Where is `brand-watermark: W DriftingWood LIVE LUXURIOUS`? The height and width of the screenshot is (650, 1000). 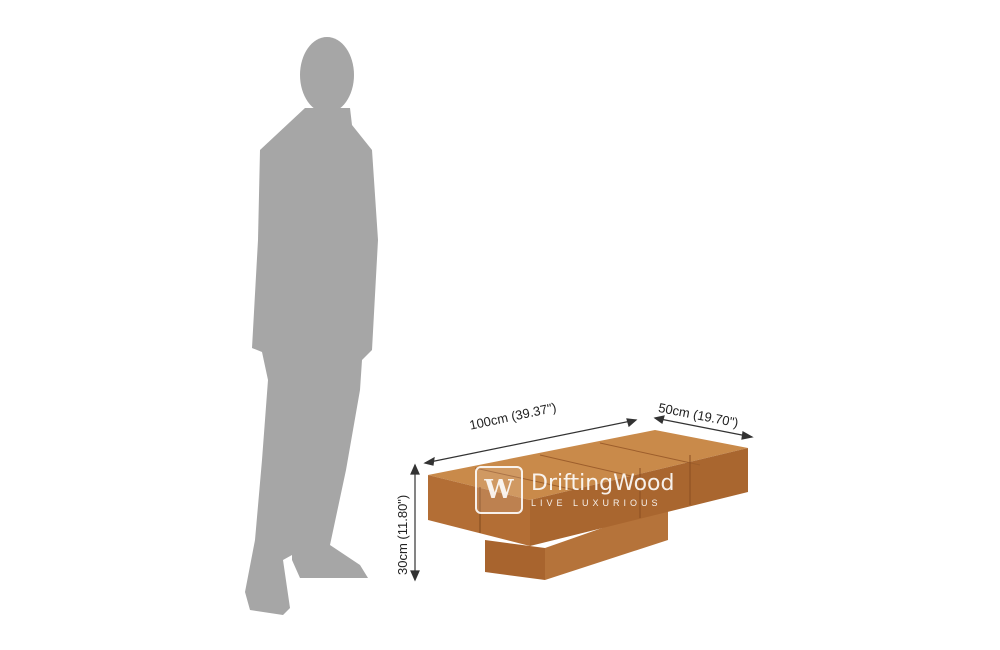
brand-watermark: W DriftingWood LIVE LUXURIOUS is located at coordinates (574, 490).